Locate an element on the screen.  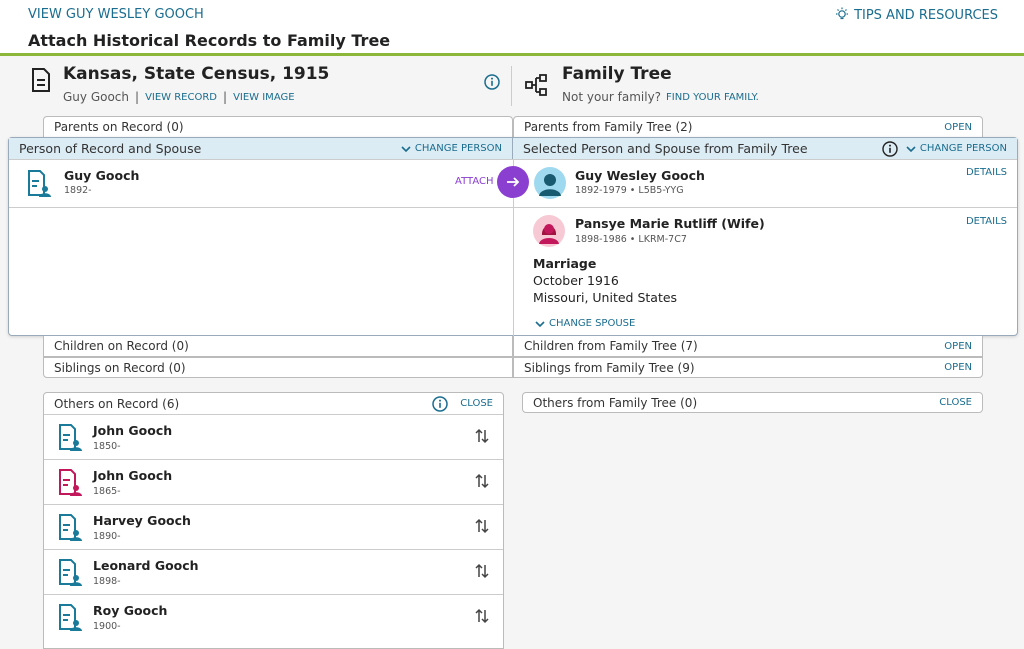
parents-tree-bar: Parents from Family Tree (2) OPEN is located at coordinates (748, 126).